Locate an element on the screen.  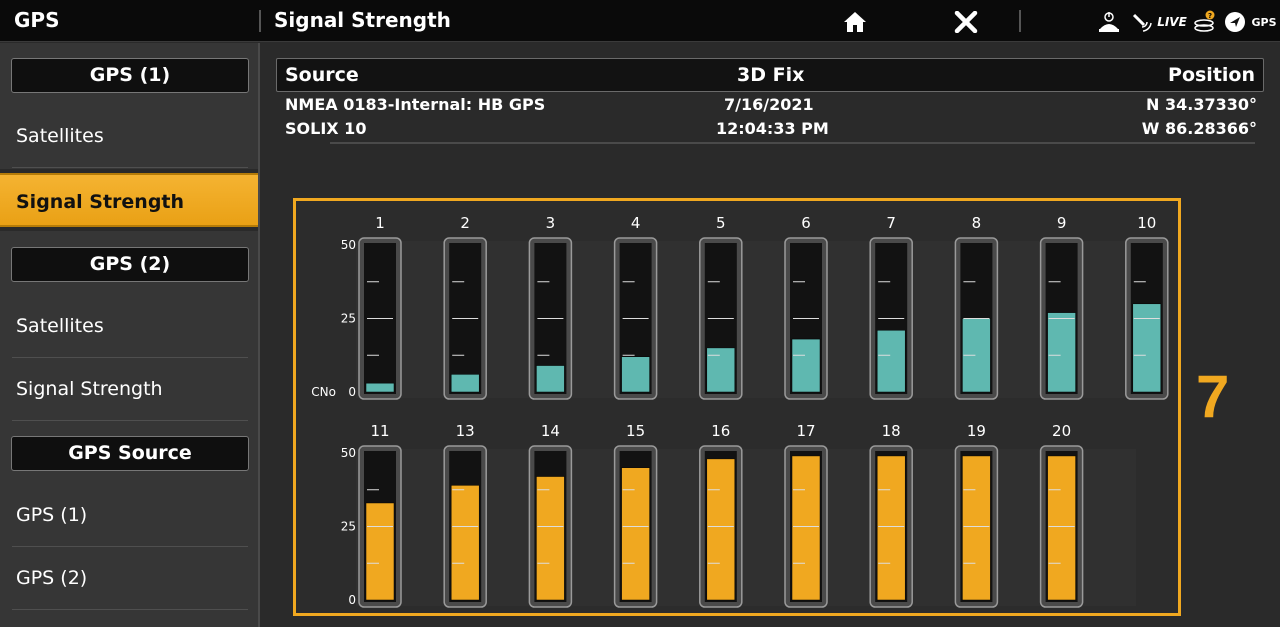
source-column-header: Source is located at coordinates (322, 75).